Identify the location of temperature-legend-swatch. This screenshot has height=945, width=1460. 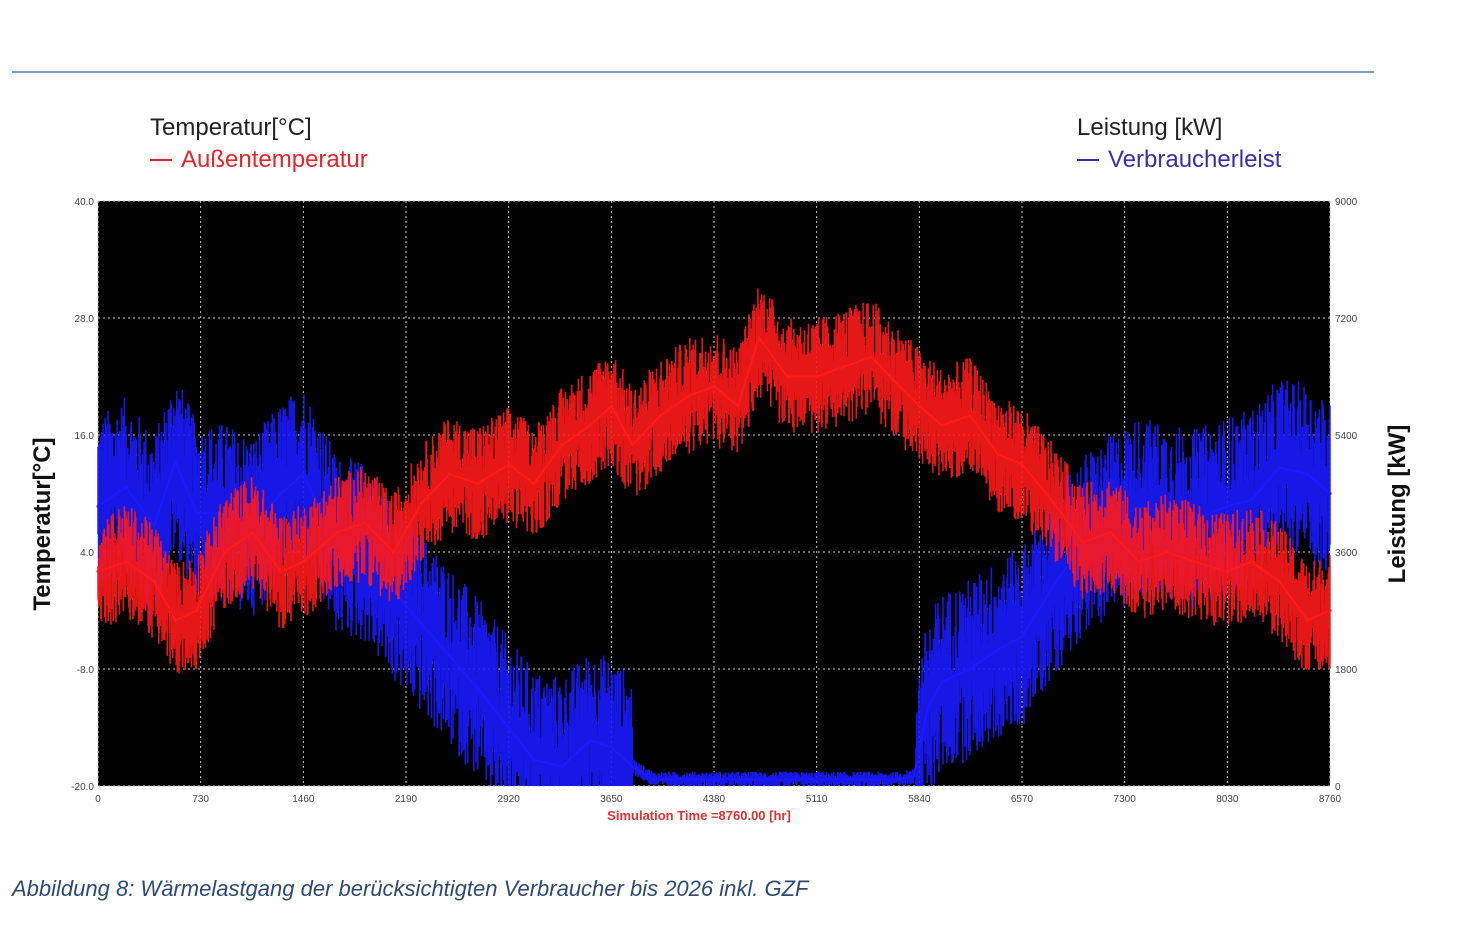
(161, 160).